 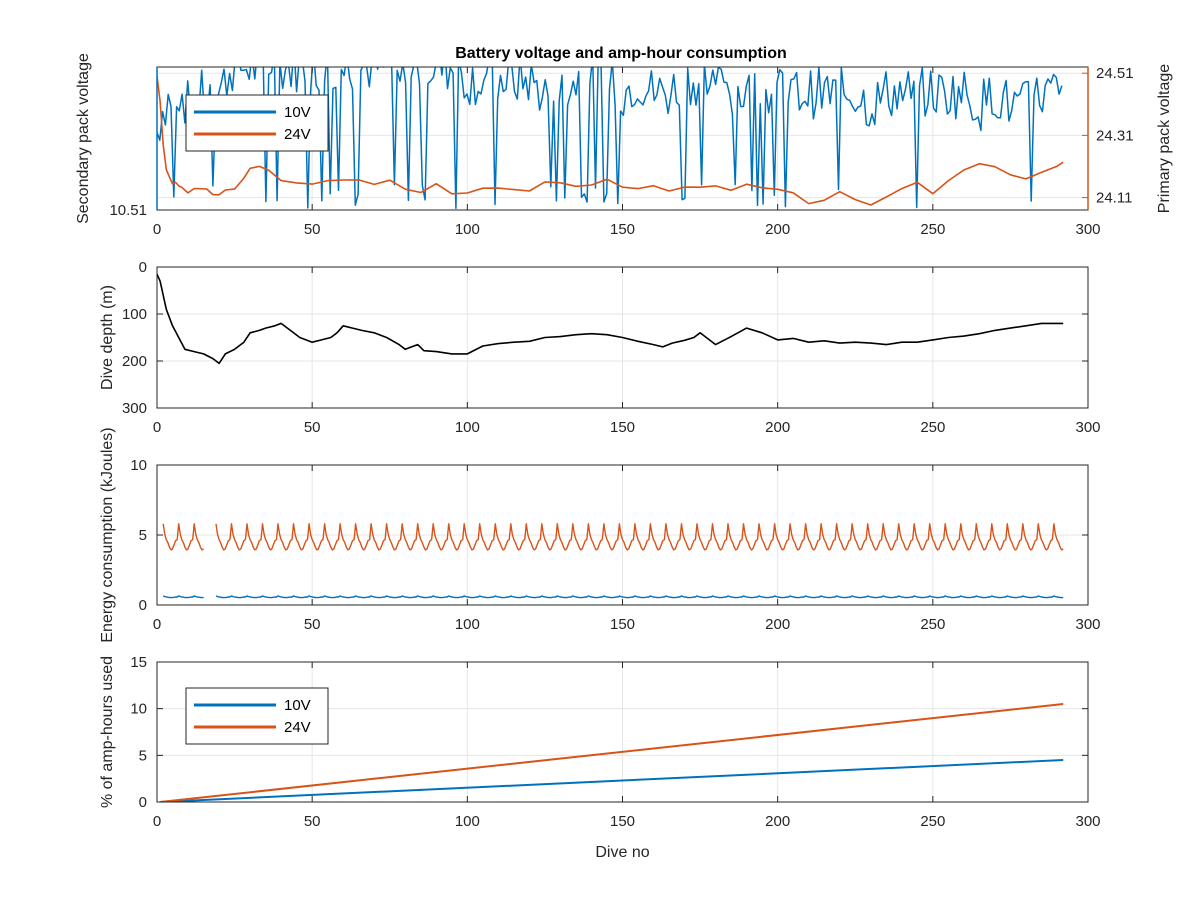 I want to click on y-tick-label: 300, so click(x=134, y=408).